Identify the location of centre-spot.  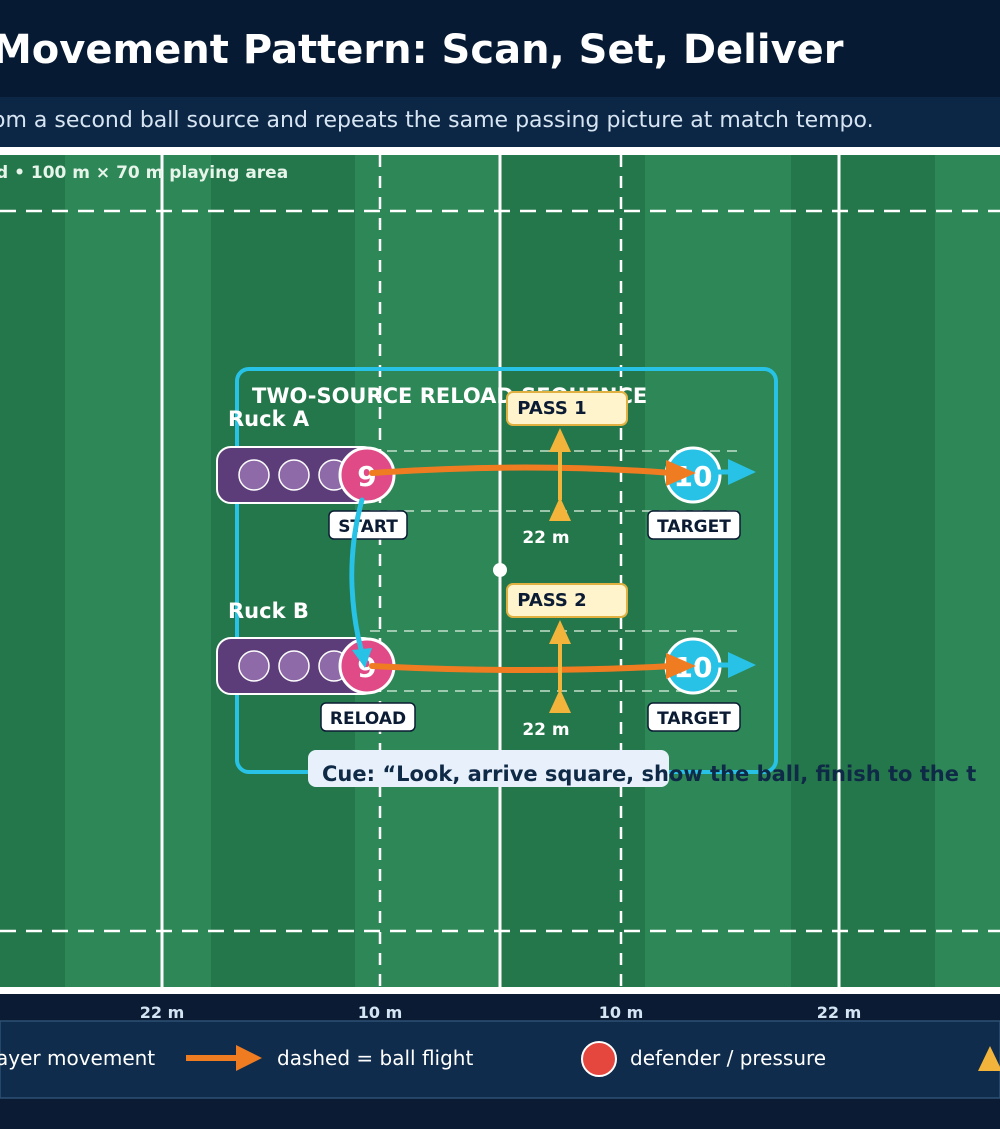
(500, 570).